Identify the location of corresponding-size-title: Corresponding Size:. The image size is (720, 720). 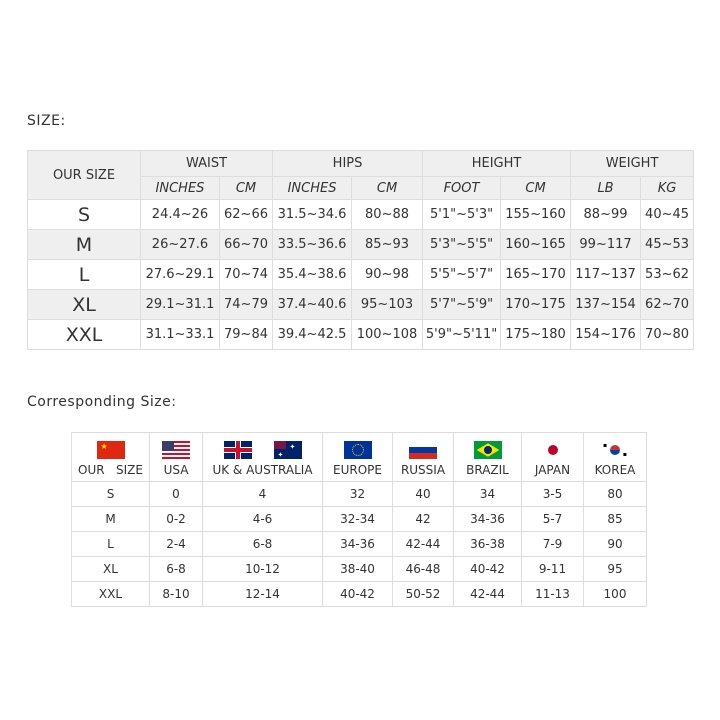
(102, 402).